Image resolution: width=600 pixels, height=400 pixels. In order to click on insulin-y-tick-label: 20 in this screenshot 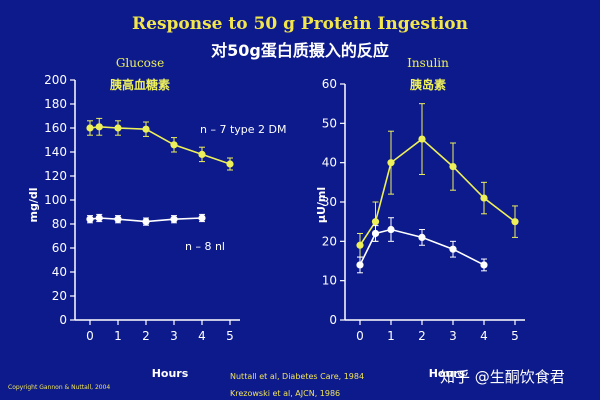, I will do `click(329, 241)`.